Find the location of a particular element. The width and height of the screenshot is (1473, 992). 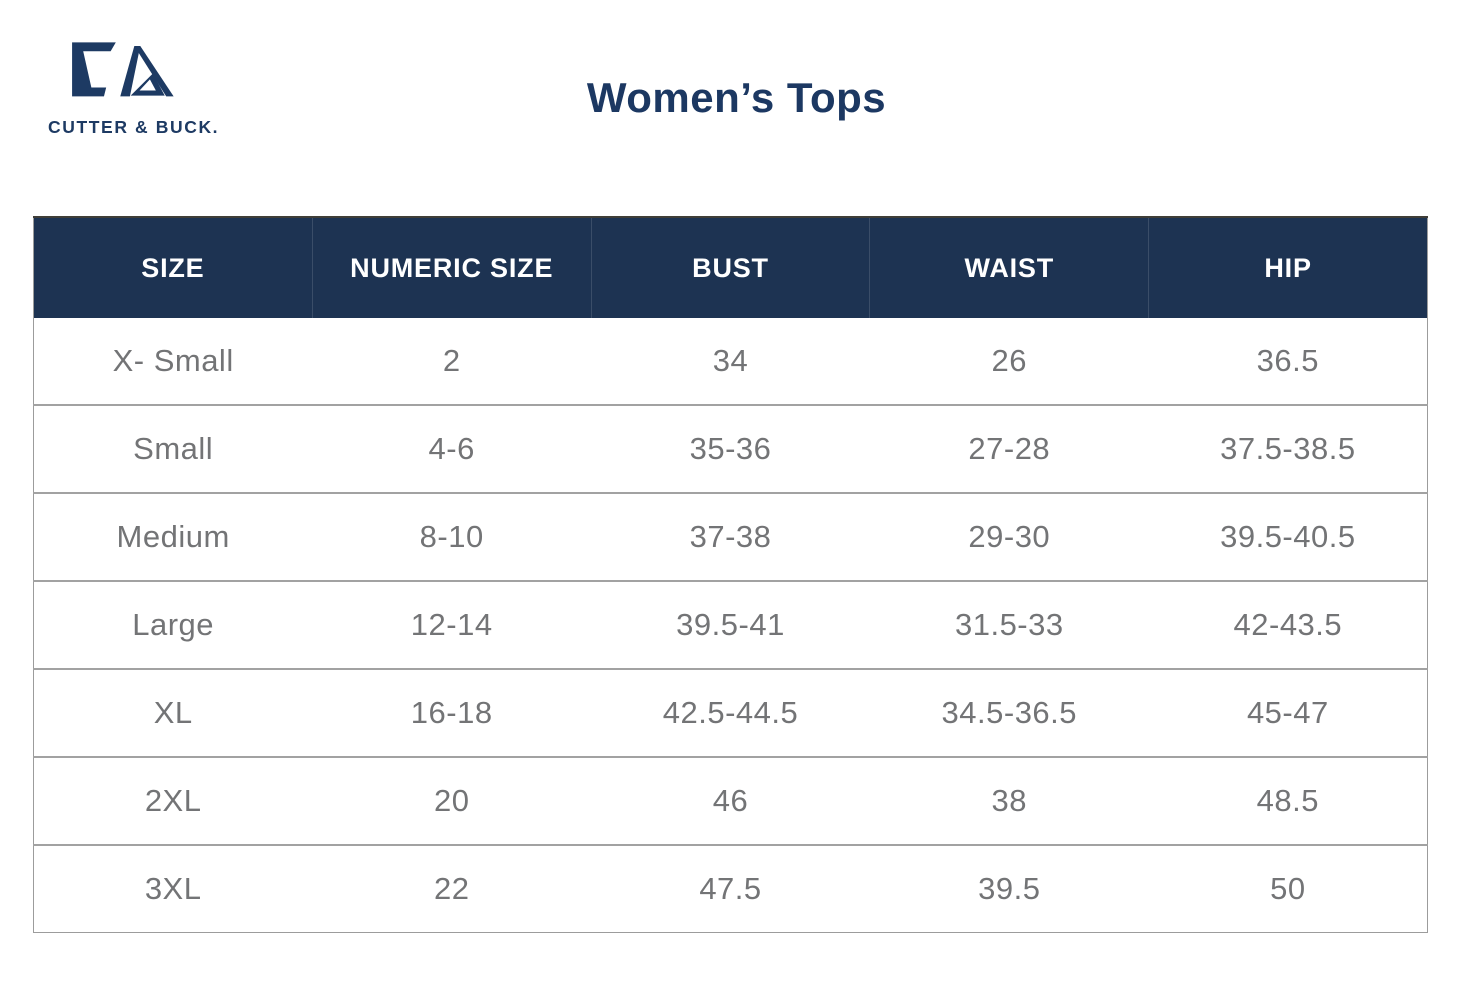

table-cell: 47.5 is located at coordinates (730, 888).